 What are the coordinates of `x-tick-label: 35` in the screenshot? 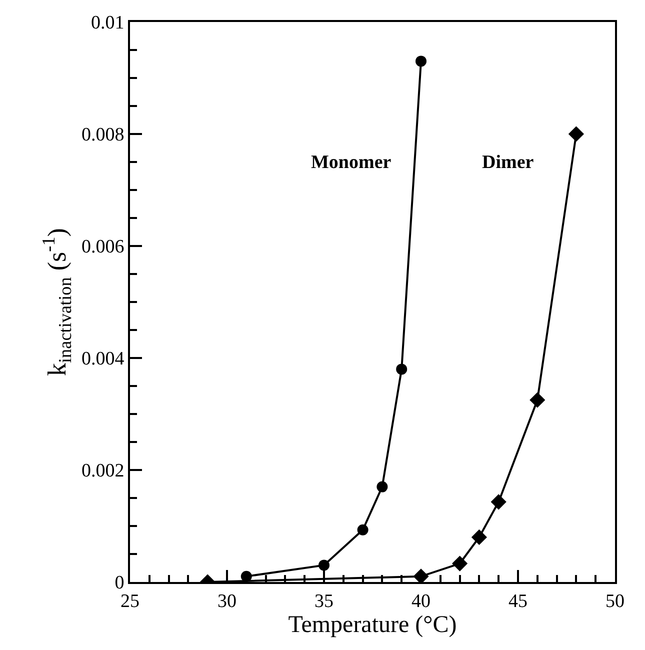 It's located at (324, 601).